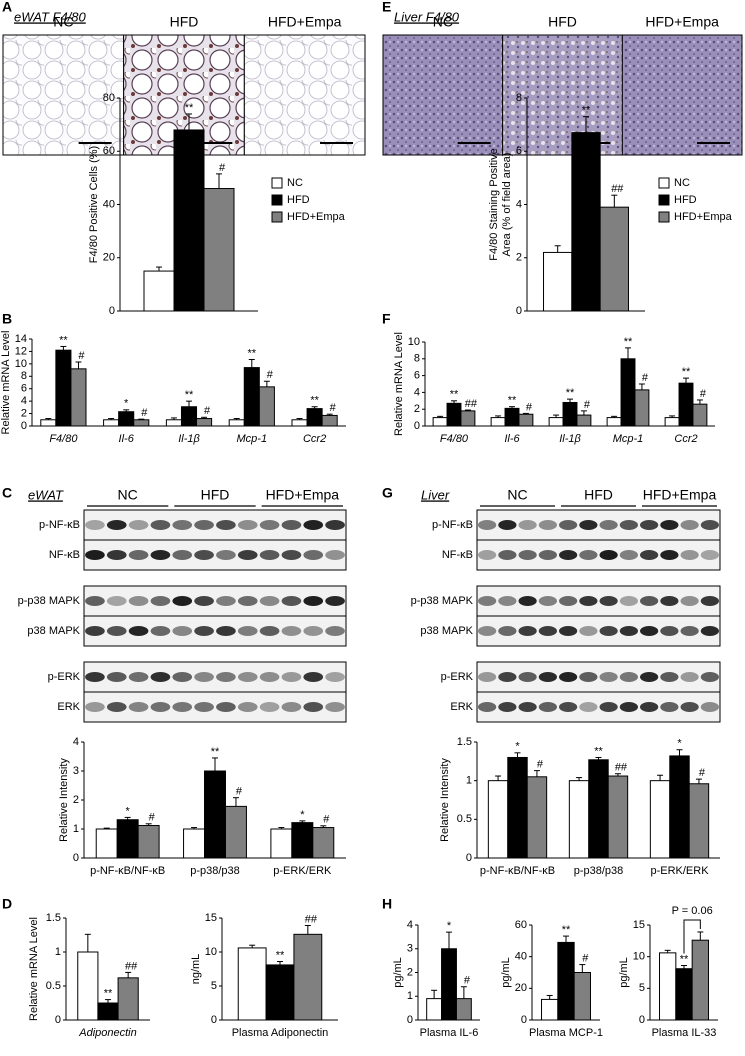  Describe the element at coordinates (664, 200) in the screenshot. I see `legend-swatch` at that location.